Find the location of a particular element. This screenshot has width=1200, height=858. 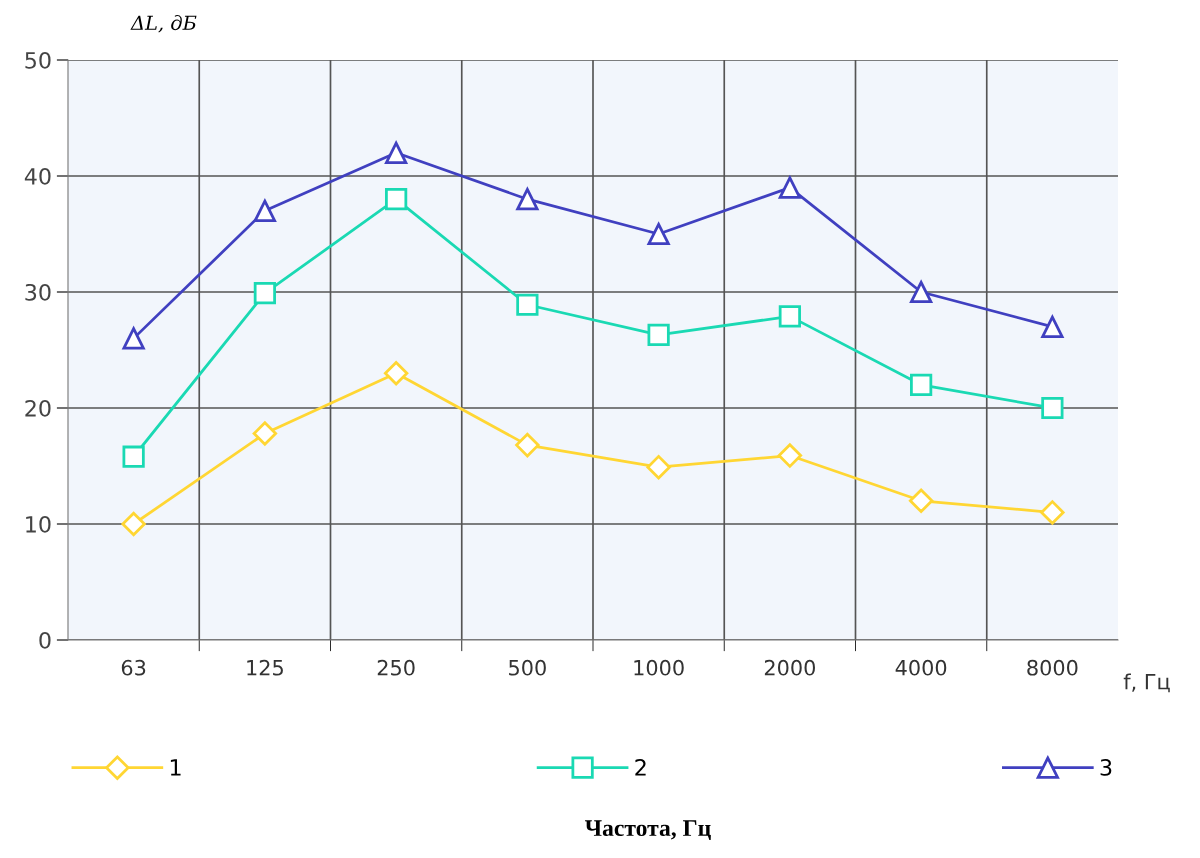

y-axis-title: ΔL, дБ is located at coordinates (163, 24).